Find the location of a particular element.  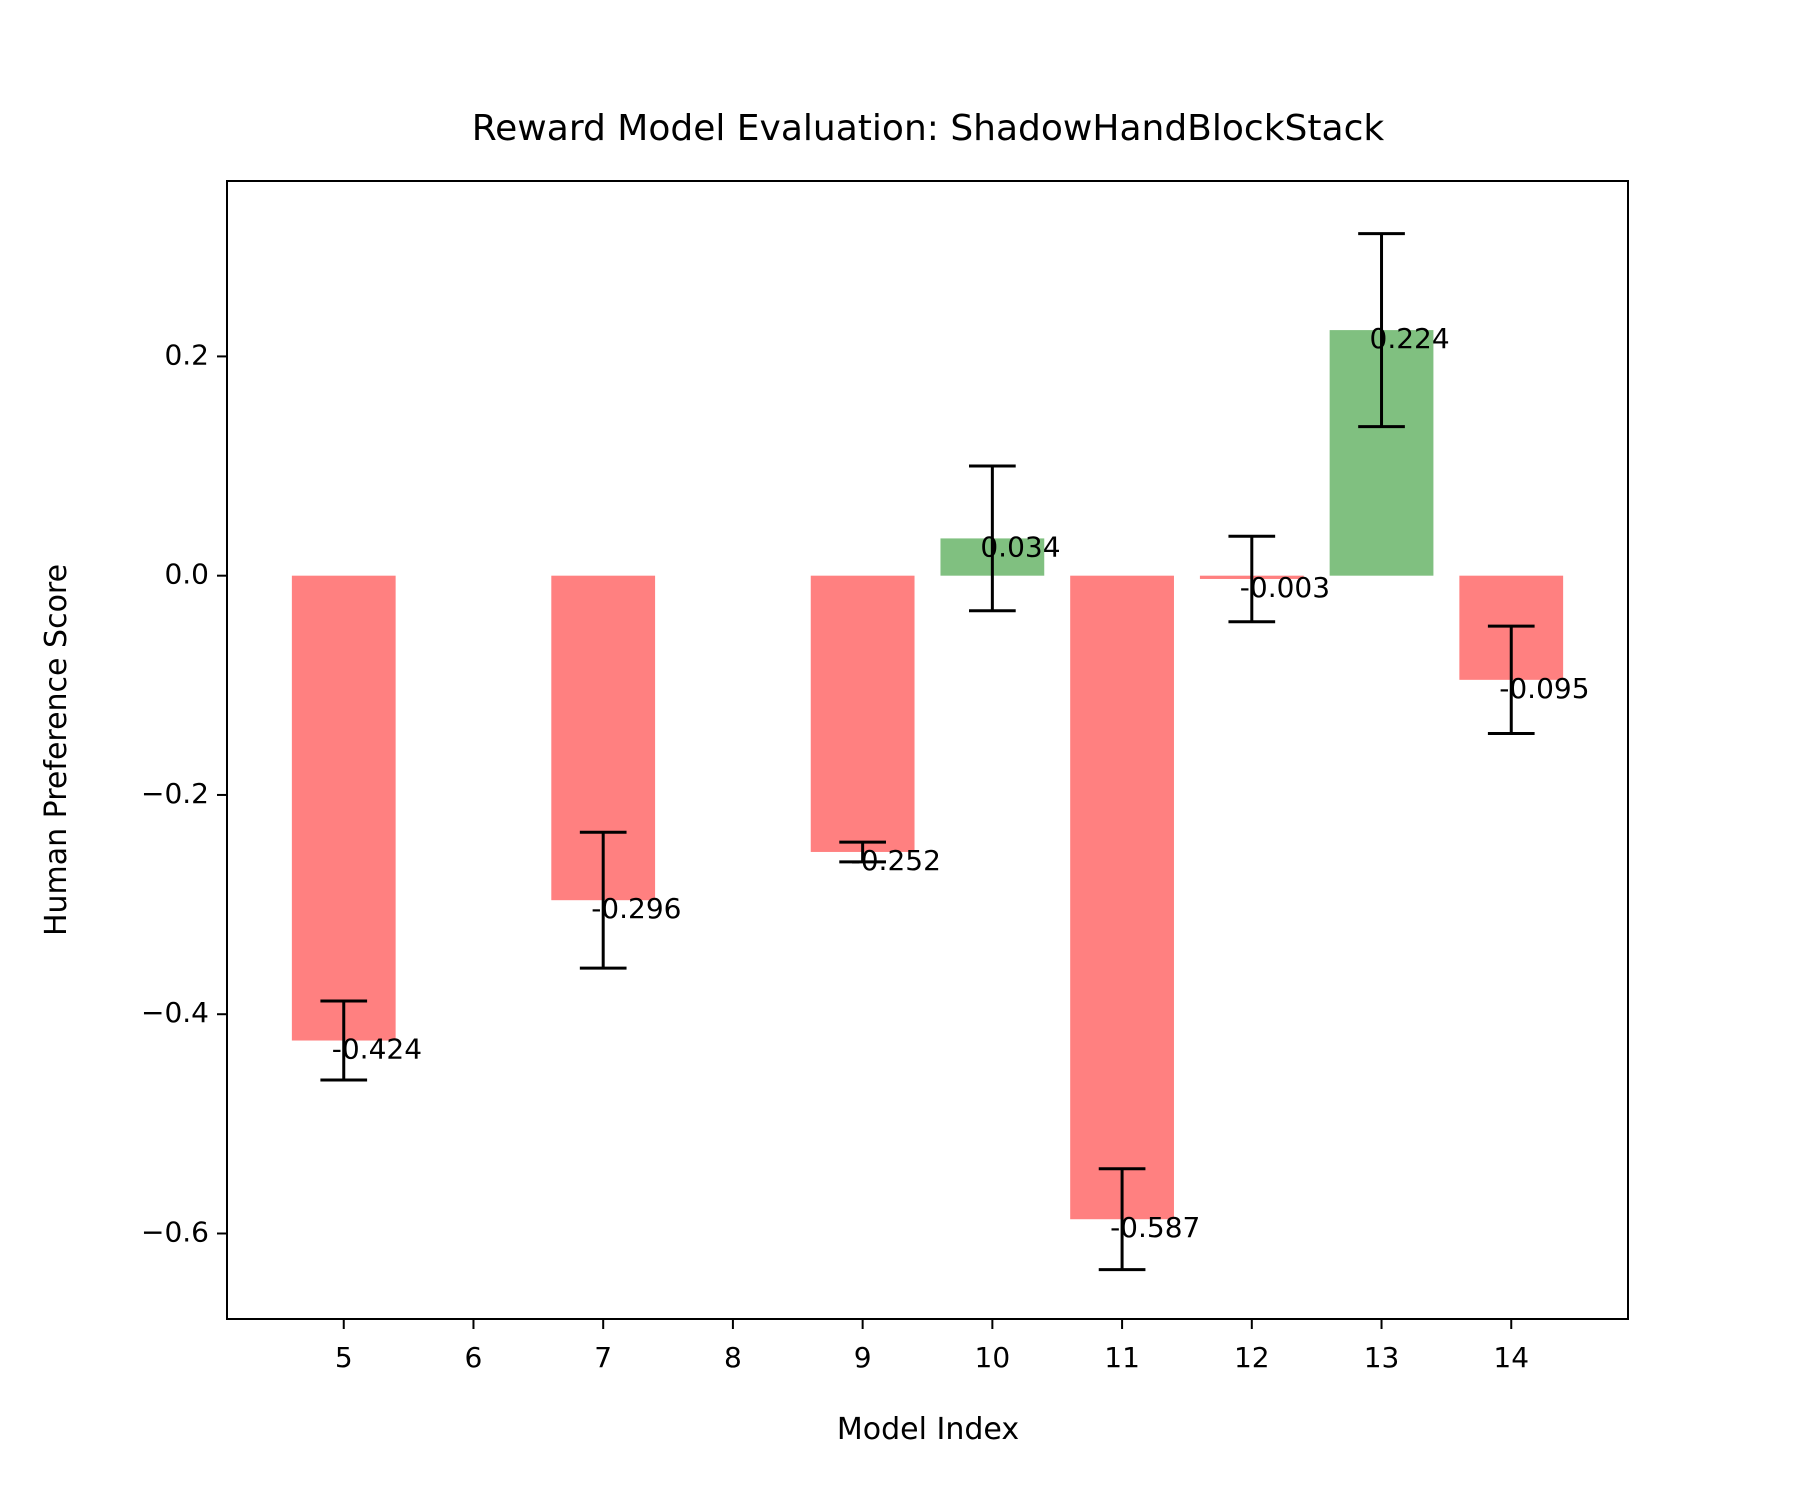

x-tick-label: 11 is located at coordinates (1122, 1357).